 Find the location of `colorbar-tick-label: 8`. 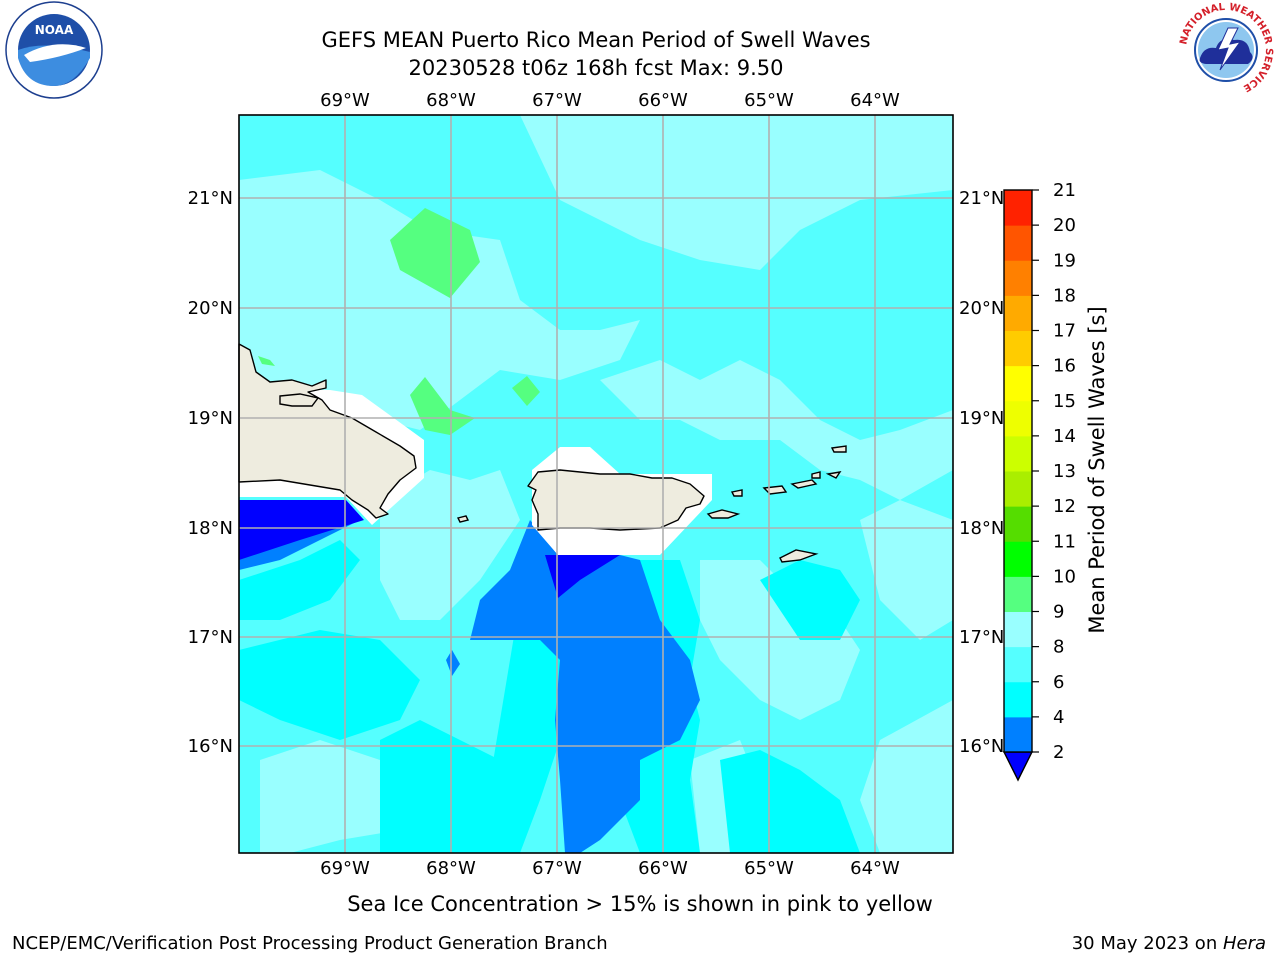

colorbar-tick-label: 8 is located at coordinates (1058, 647).